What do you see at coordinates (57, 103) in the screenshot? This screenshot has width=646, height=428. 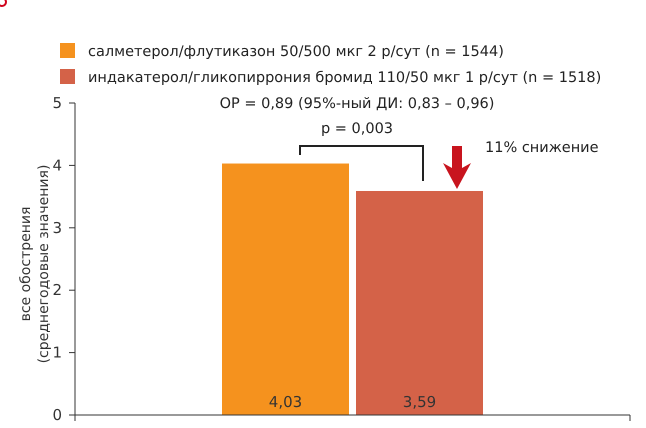 I see `y-tick-label: 5` at bounding box center [57, 103].